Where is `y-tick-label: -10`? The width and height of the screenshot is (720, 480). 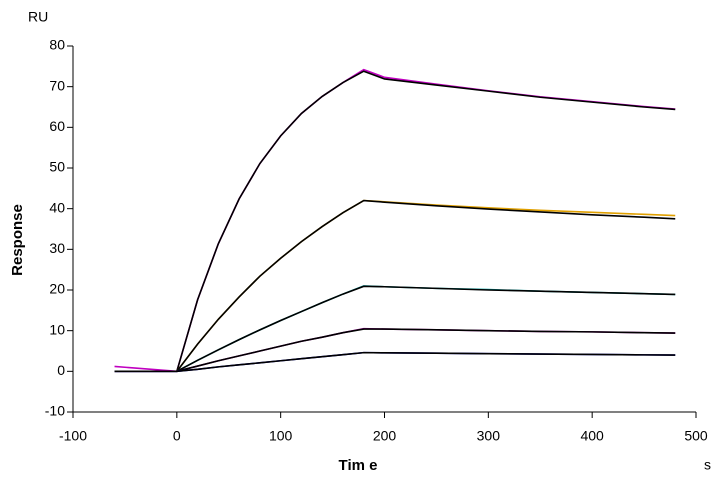
y-tick-label: -10 is located at coordinates (55, 411).